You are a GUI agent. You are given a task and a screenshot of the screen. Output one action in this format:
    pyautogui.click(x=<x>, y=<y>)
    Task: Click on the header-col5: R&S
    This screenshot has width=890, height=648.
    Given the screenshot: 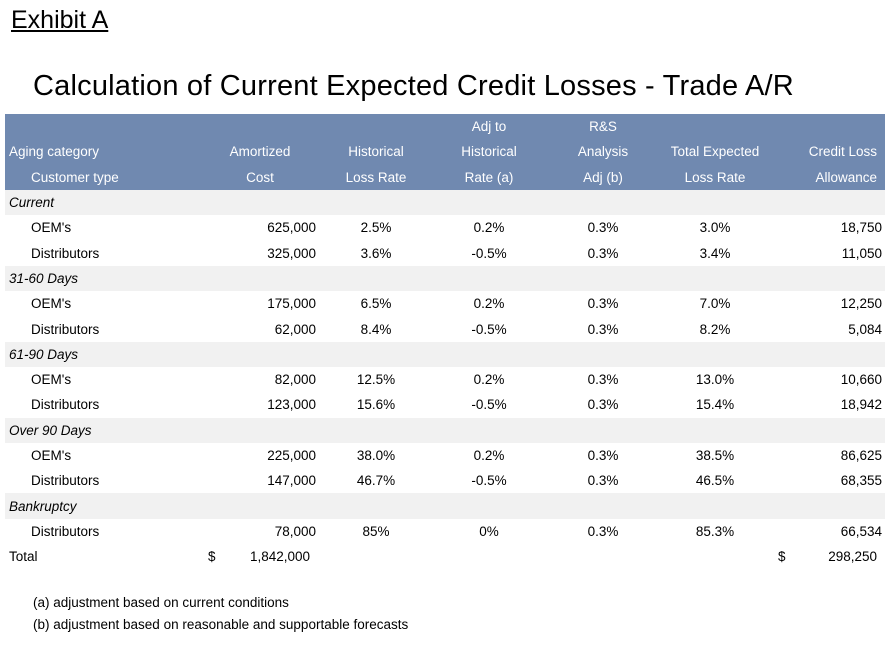 What is the action you would take?
    pyautogui.click(x=603, y=127)
    